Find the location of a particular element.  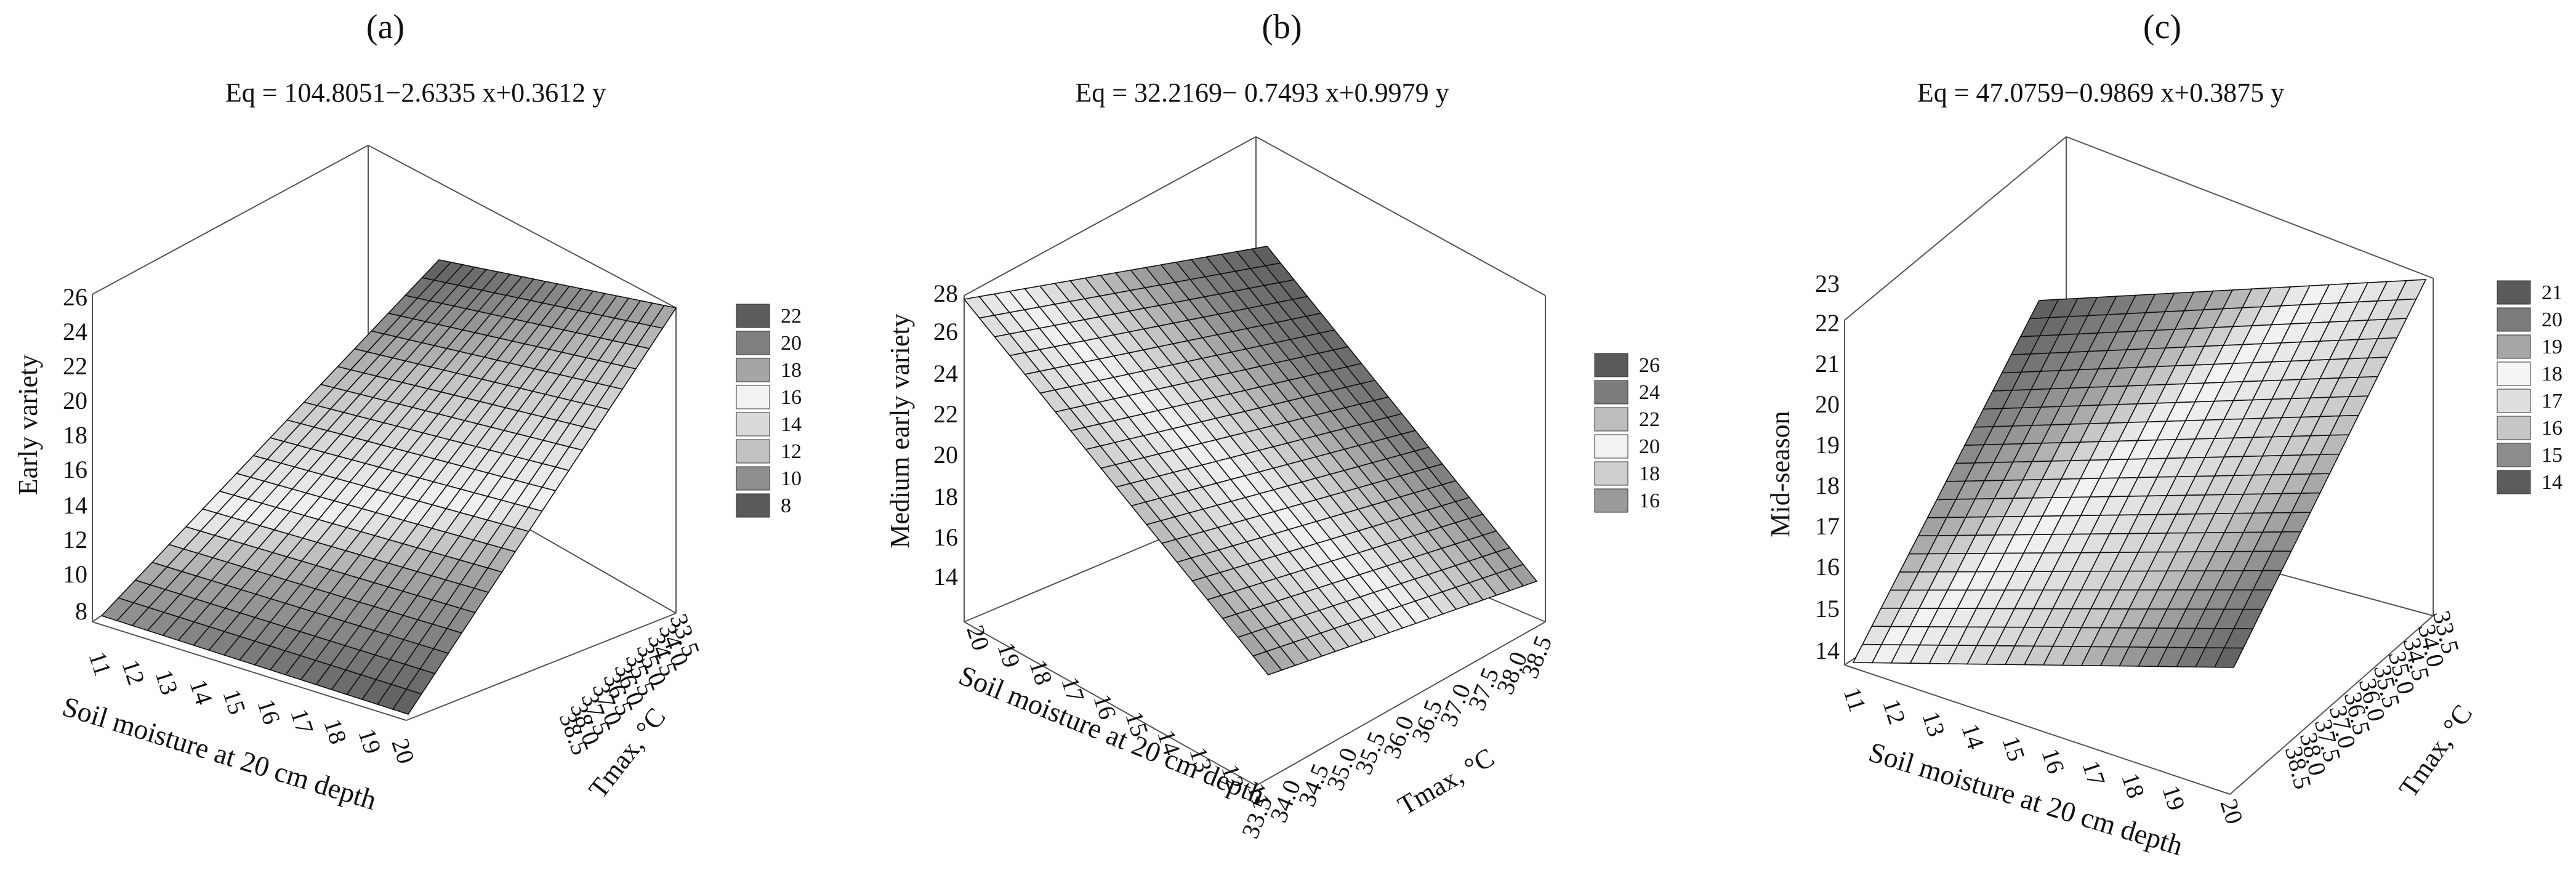

z-axis-c: 14 15 16 17 18 19 20 21 22 23 is located at coordinates (1827, 467).